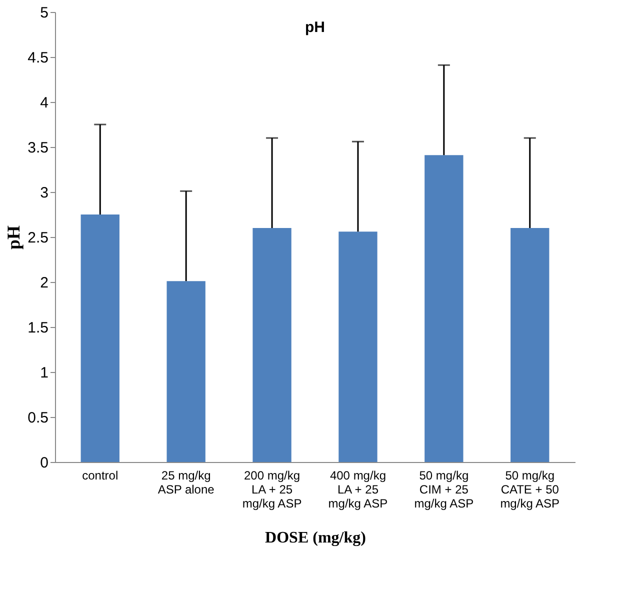 The height and width of the screenshot is (614, 632). I want to click on x-tick-label: 25 mg/kg ASP alone, so click(186, 482).